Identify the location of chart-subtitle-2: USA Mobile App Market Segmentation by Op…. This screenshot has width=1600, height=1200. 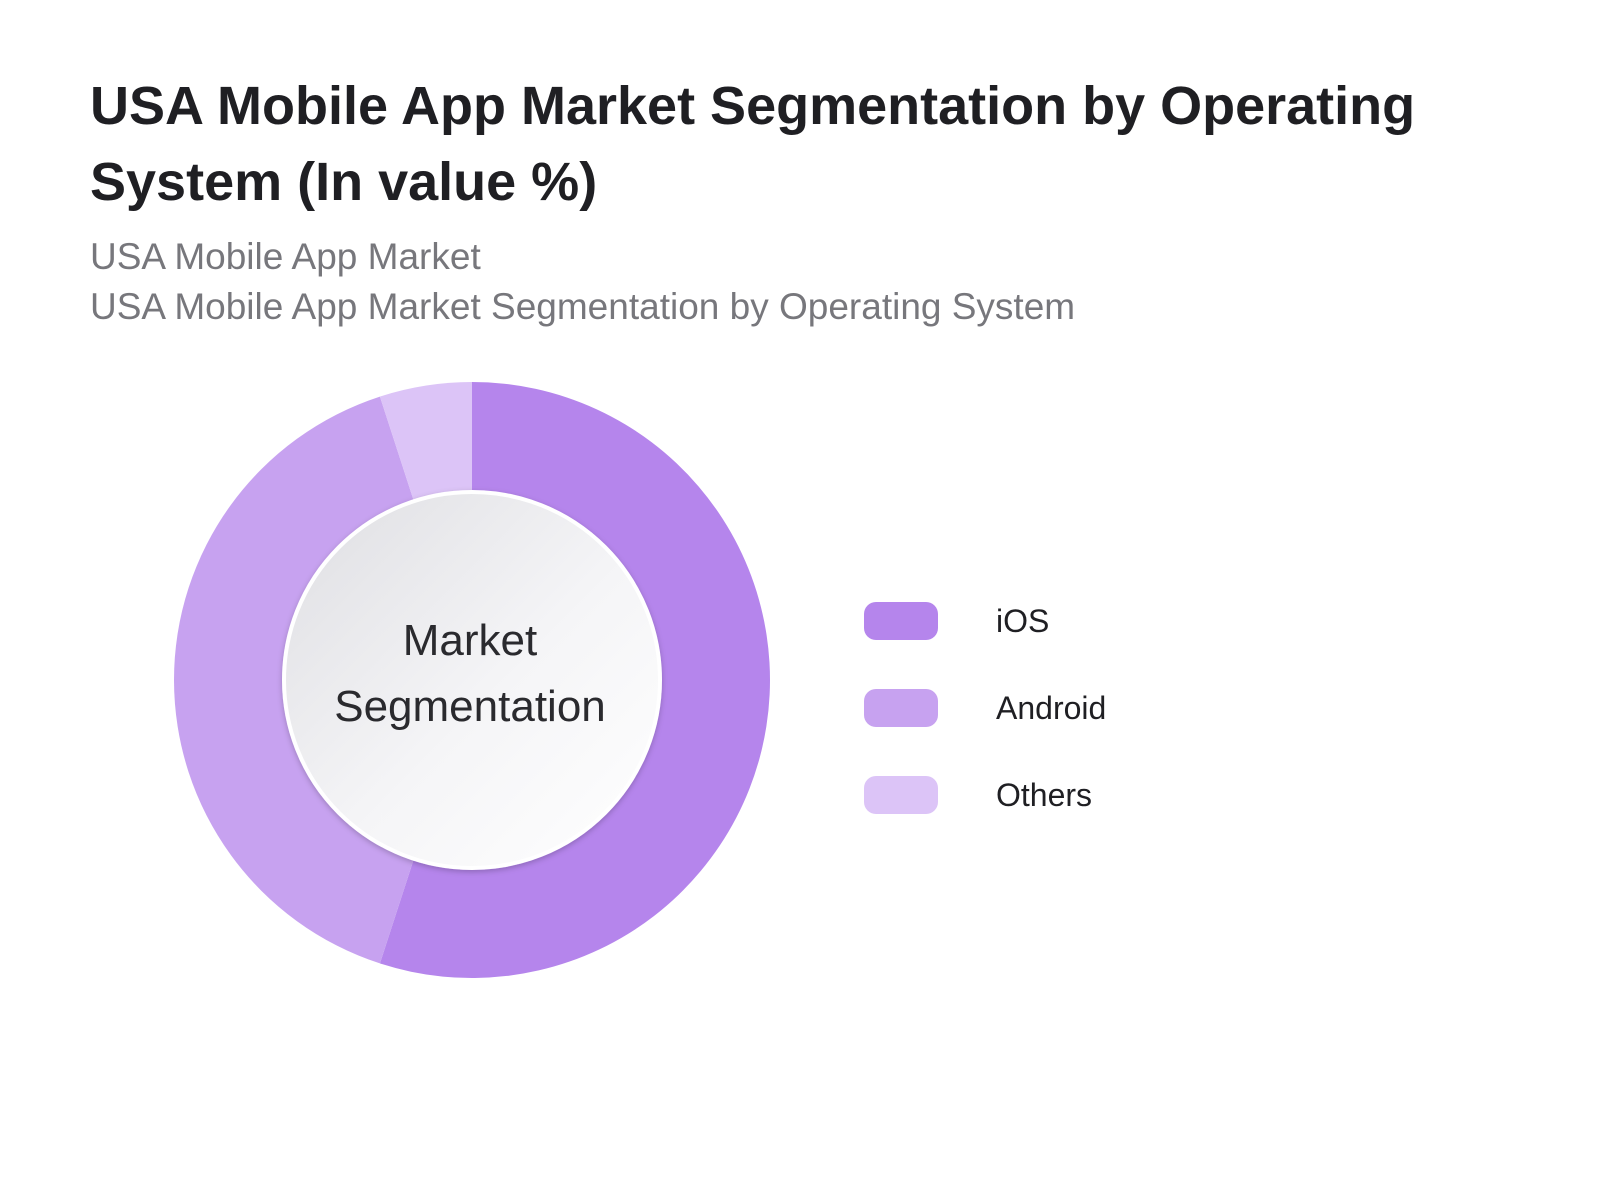
(583, 306).